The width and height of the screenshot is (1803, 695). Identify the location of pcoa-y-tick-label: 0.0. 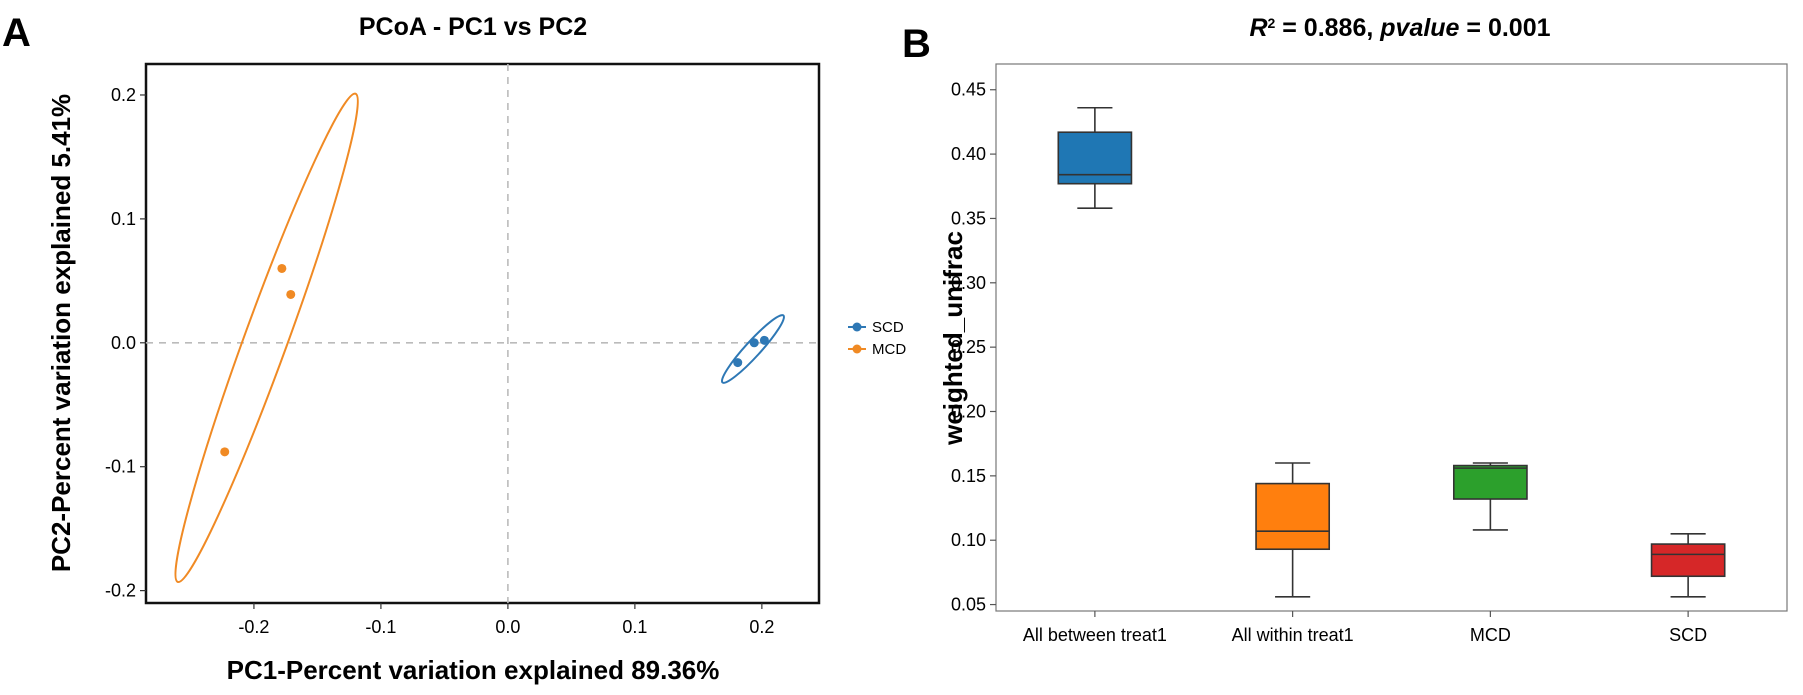
(123, 343).